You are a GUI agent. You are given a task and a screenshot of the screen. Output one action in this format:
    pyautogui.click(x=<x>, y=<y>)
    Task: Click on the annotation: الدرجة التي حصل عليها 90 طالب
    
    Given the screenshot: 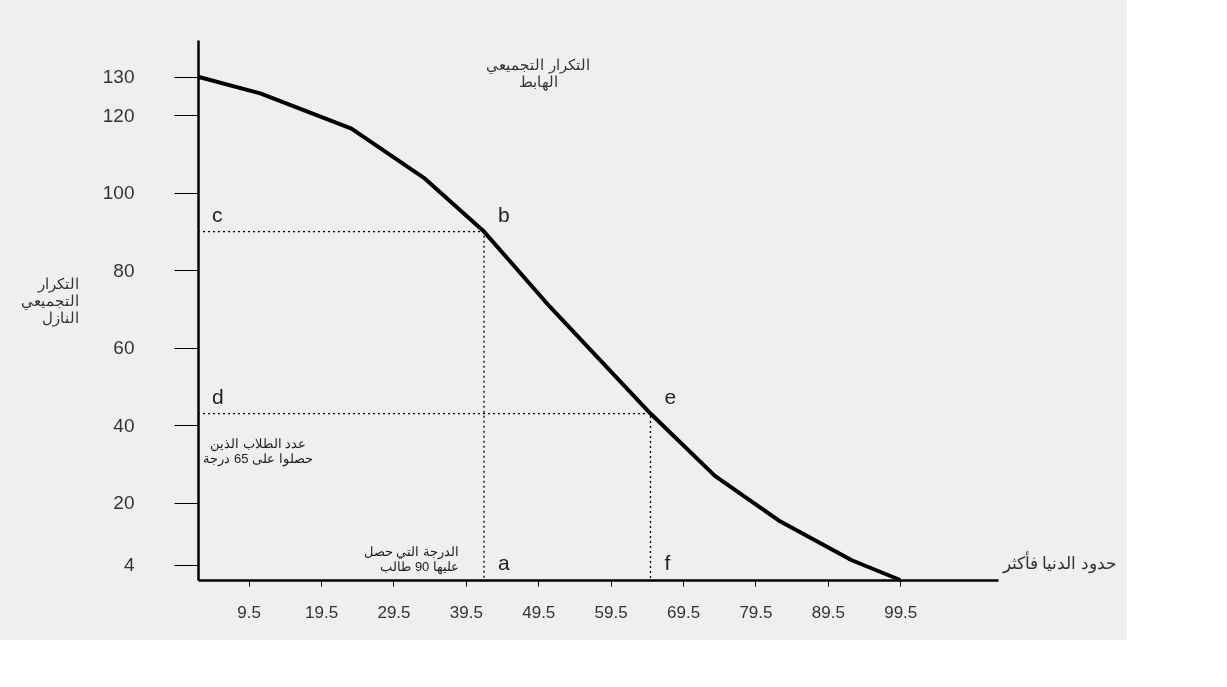 What is the action you would take?
    pyautogui.click(x=411, y=559)
    